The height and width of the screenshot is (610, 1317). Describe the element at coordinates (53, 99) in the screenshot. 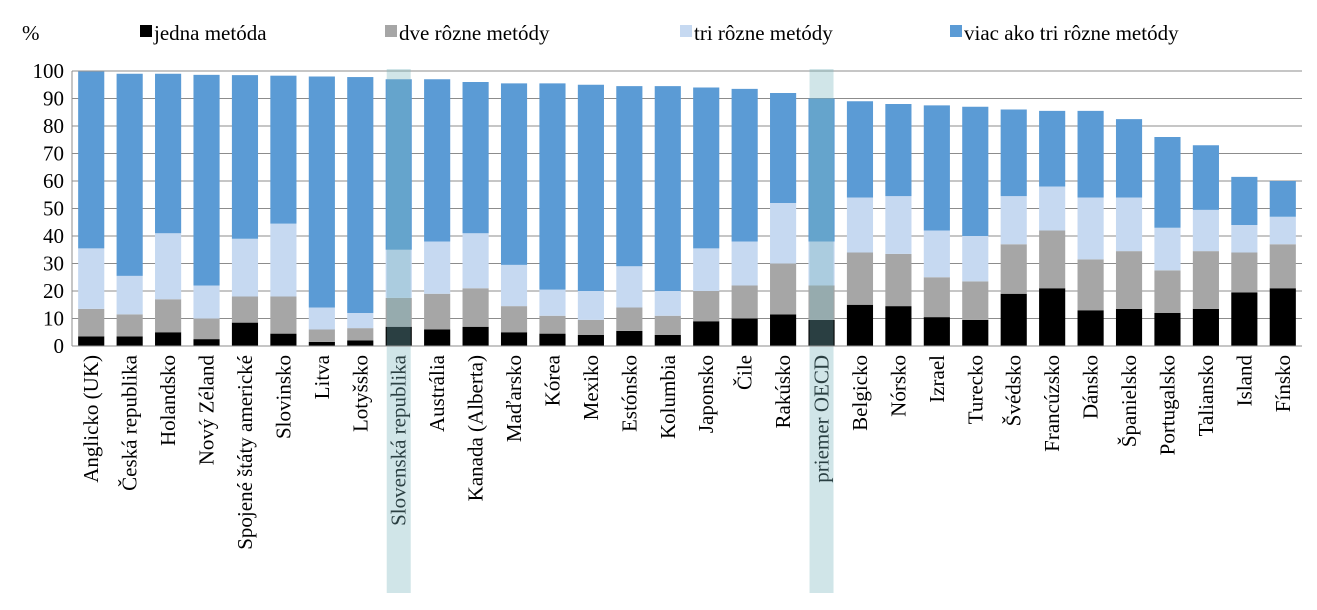

I see `y-tick-label: 90` at that location.